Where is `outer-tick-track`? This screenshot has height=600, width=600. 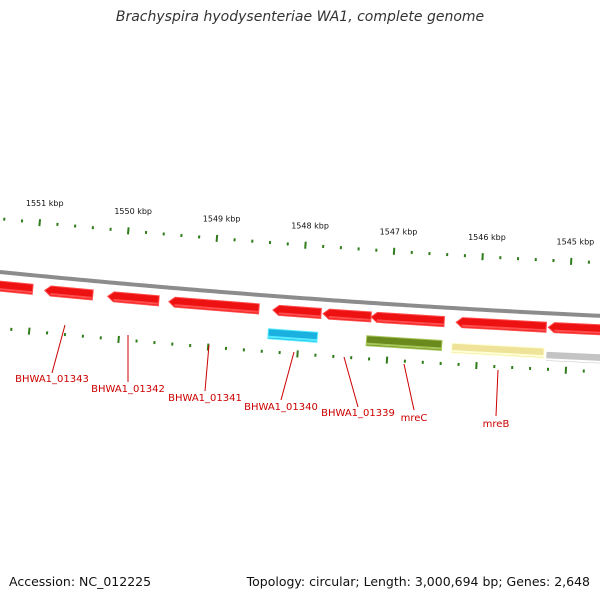 outer-tick-track is located at coordinates (296, 241).